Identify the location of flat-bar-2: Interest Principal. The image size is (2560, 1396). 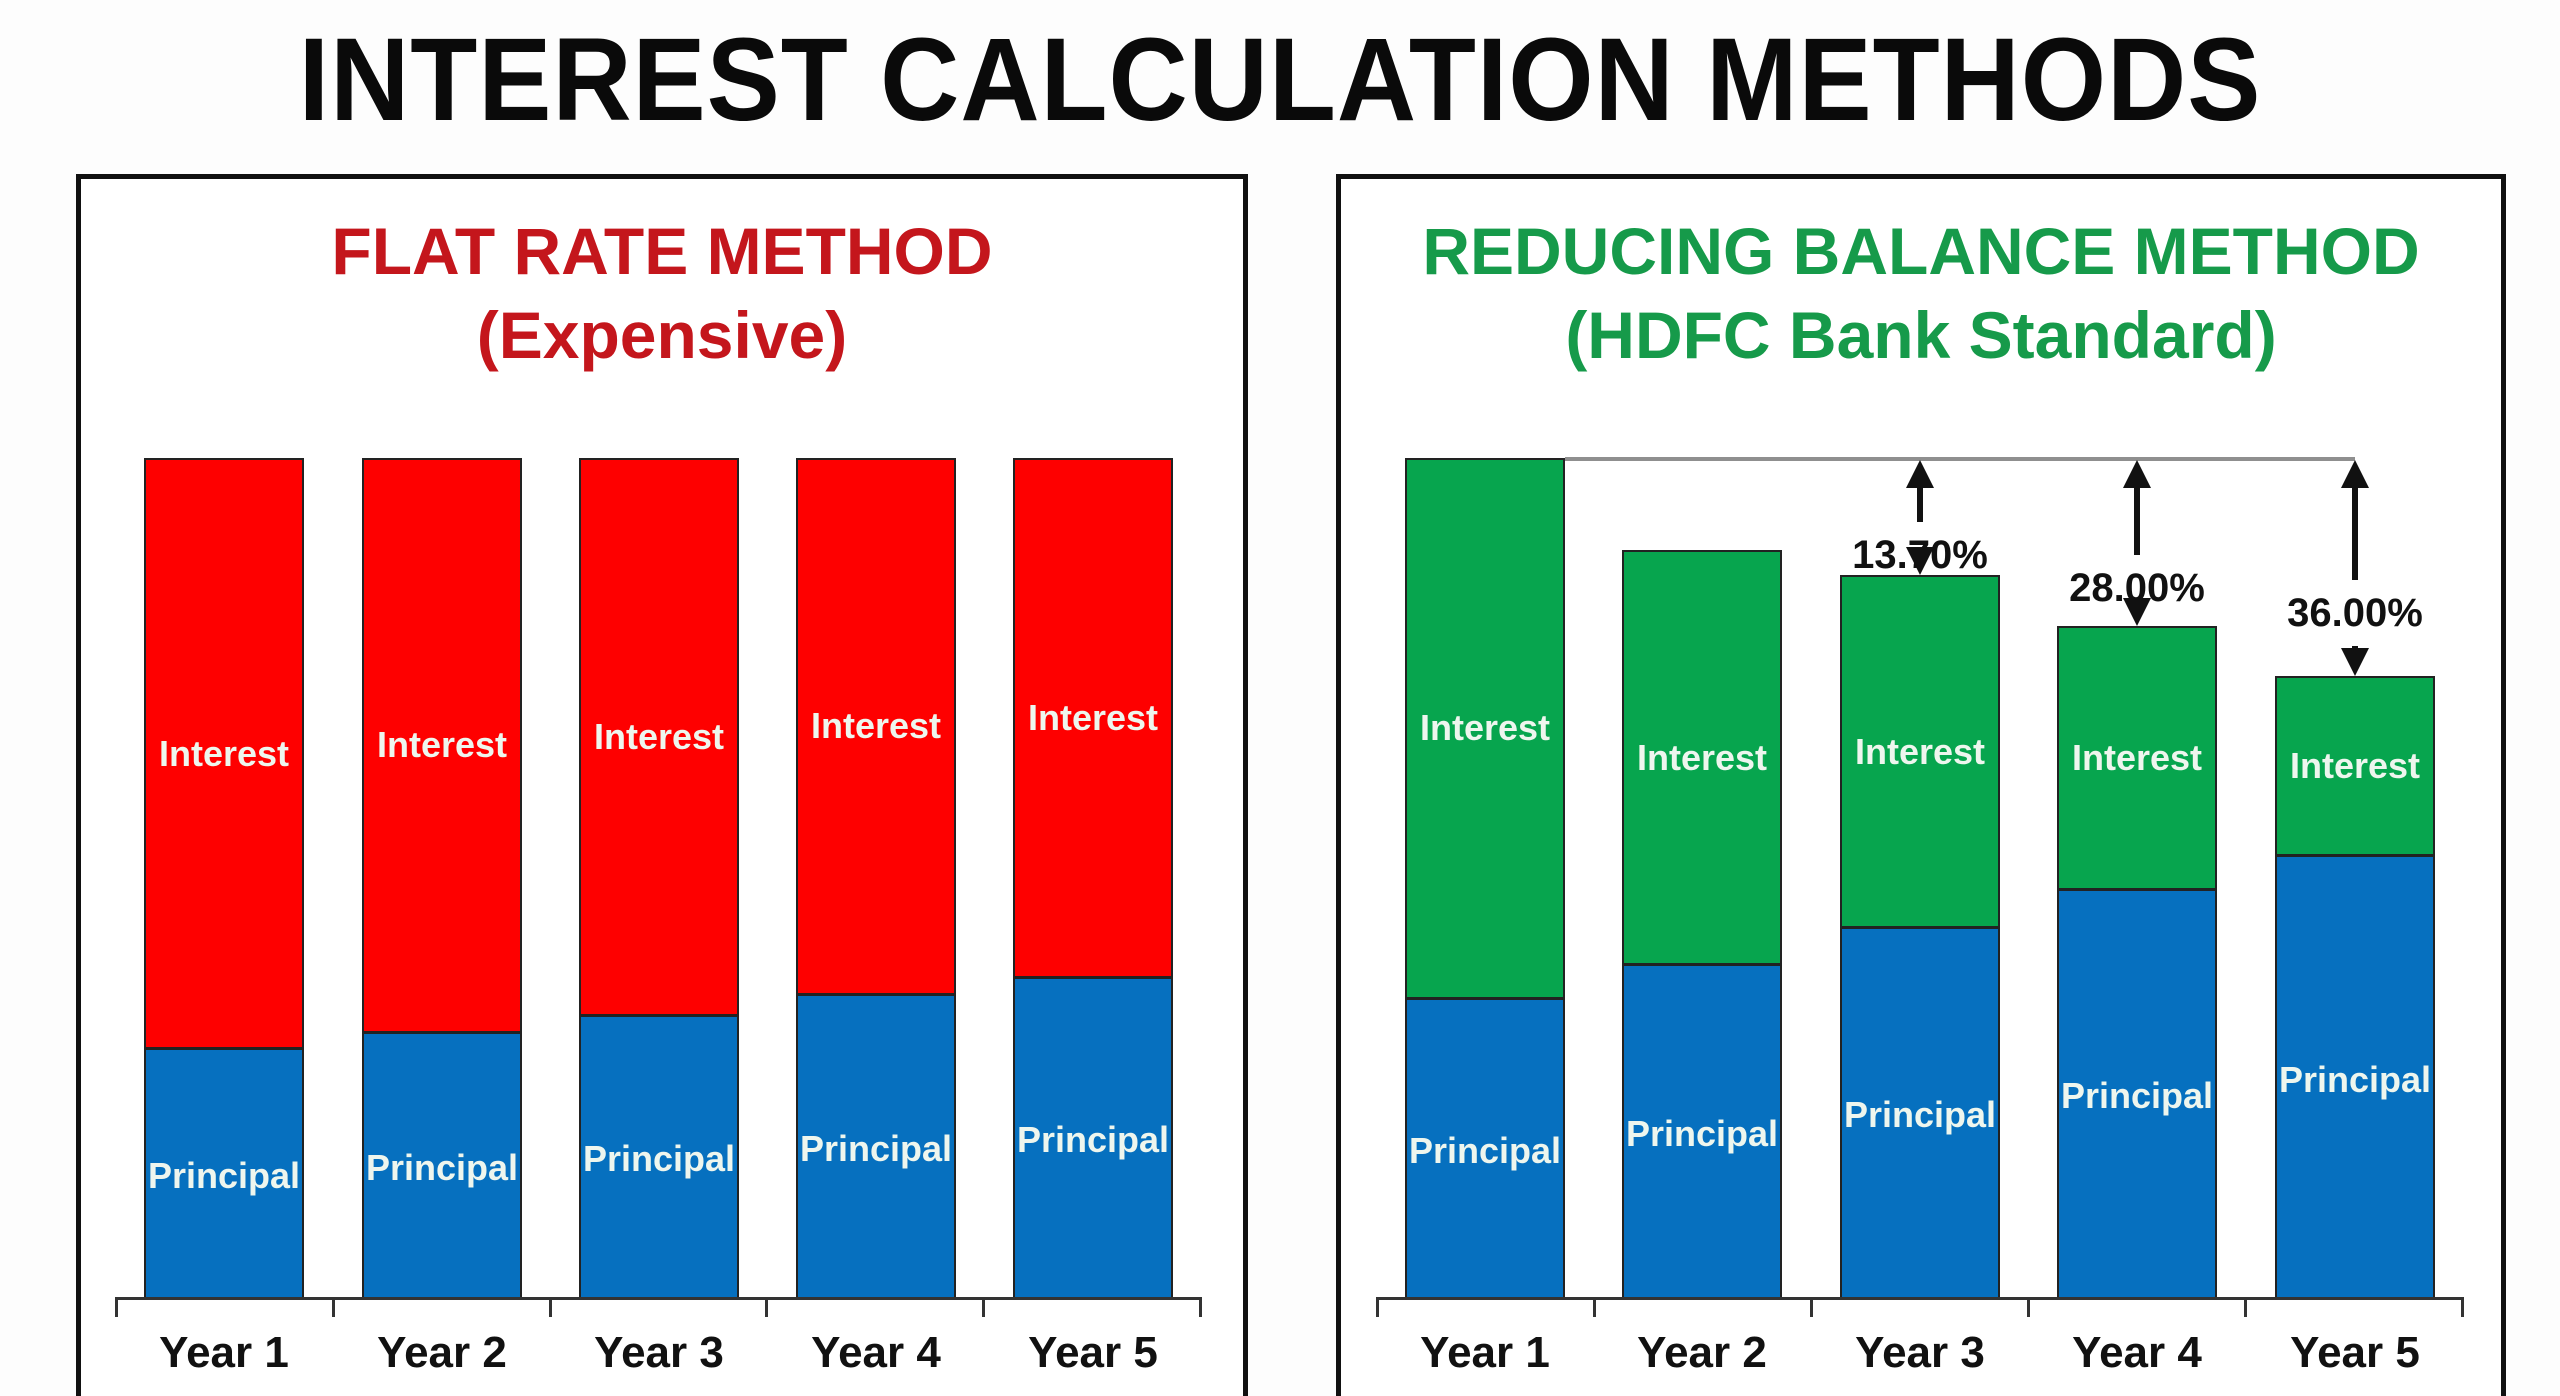
(442, 878).